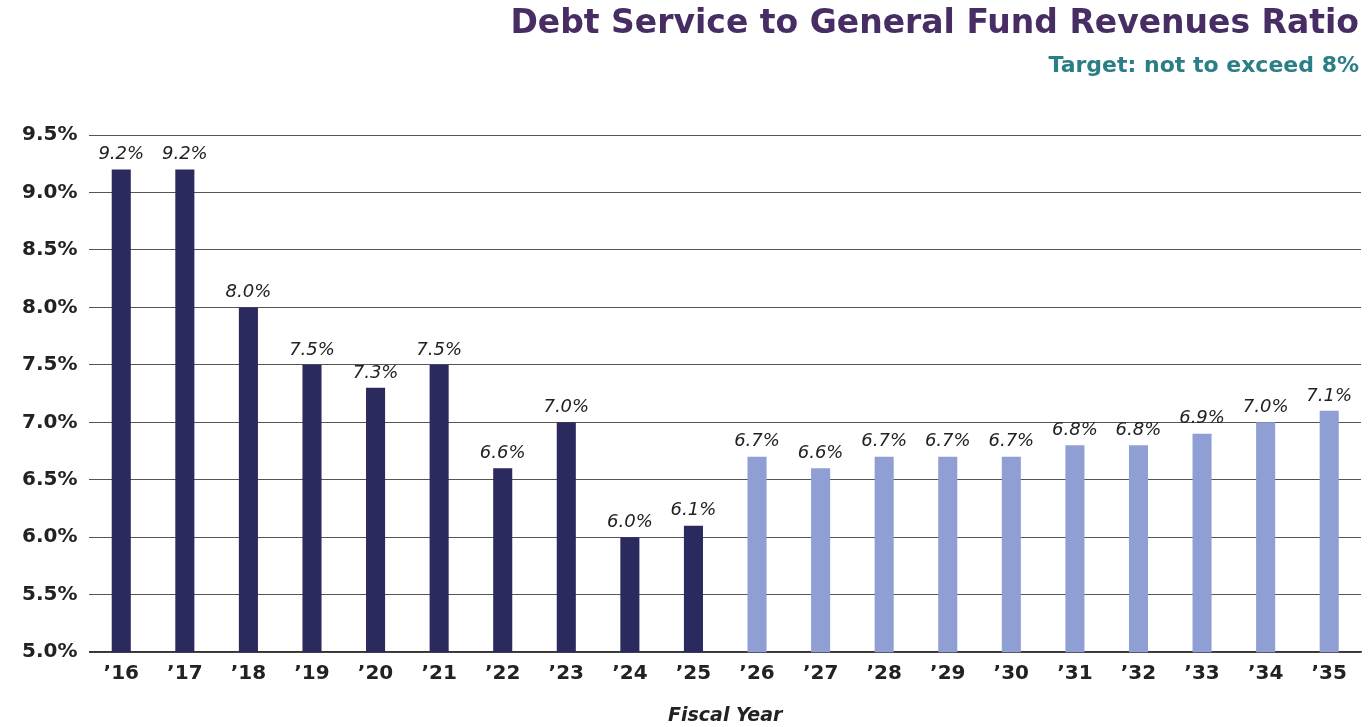  What do you see at coordinates (439, 672) in the screenshot?
I see `x-tick-label: ’21` at bounding box center [439, 672].